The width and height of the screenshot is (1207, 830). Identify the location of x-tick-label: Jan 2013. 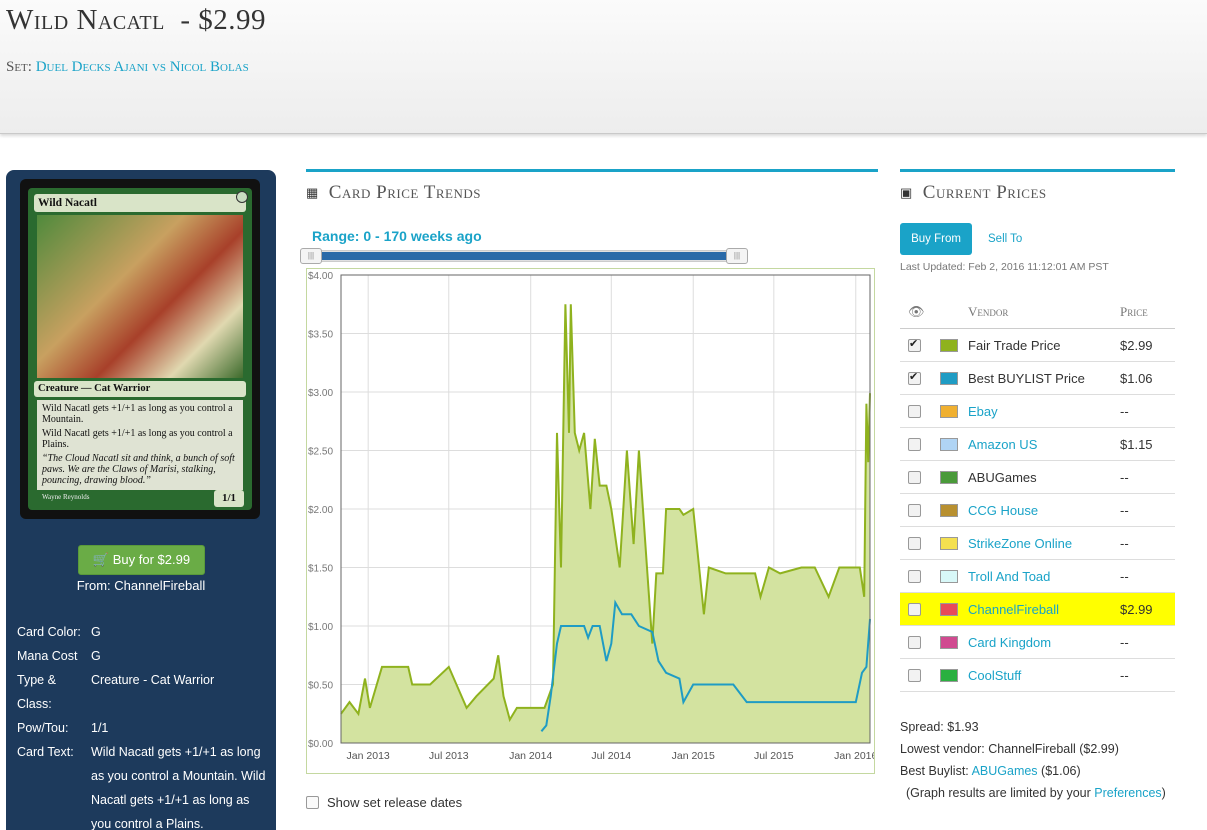
(368, 756).